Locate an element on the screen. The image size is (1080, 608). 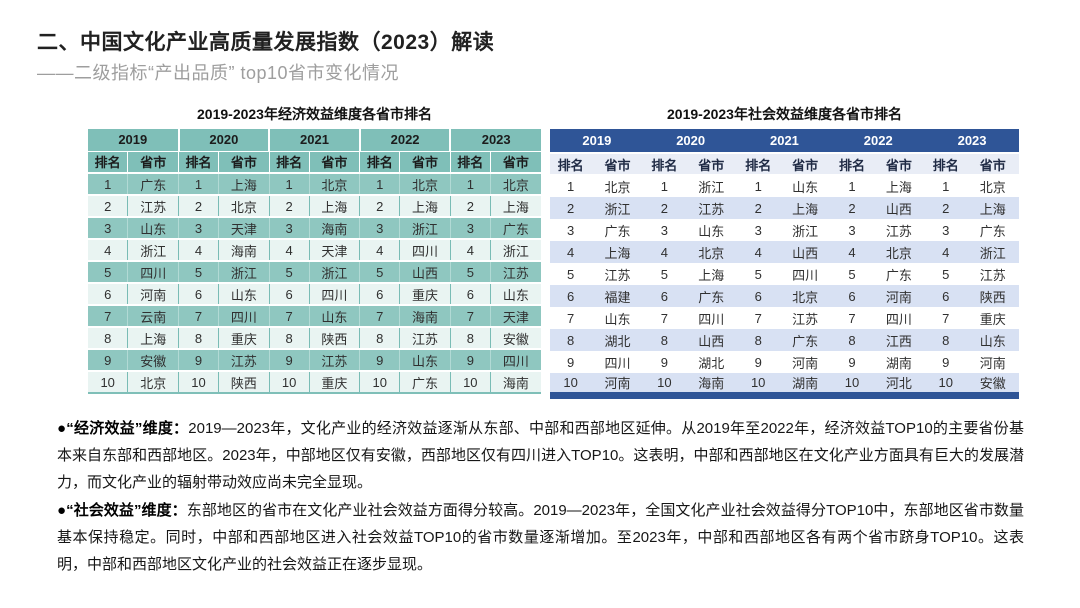
year-header: 2019 is located at coordinates (133, 140).